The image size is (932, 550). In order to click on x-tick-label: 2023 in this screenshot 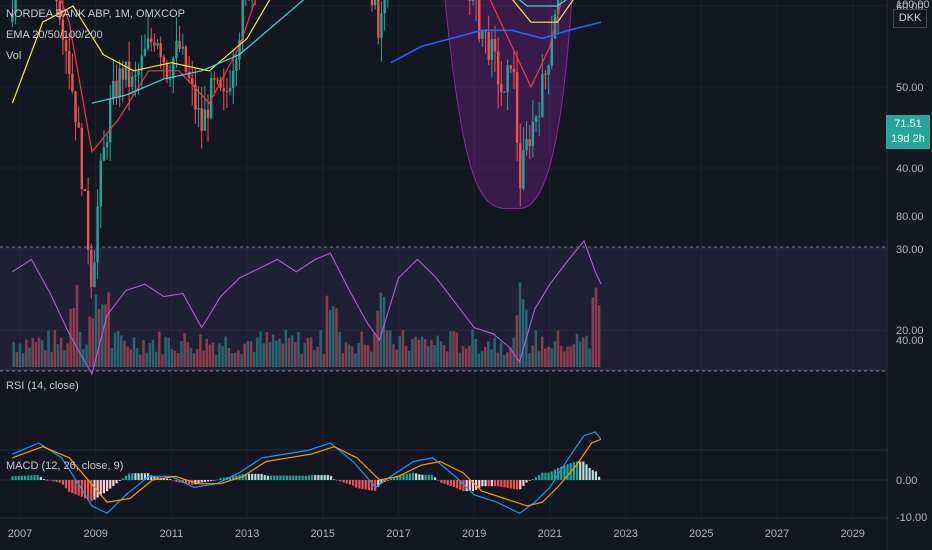, I will do `click(625, 534)`.